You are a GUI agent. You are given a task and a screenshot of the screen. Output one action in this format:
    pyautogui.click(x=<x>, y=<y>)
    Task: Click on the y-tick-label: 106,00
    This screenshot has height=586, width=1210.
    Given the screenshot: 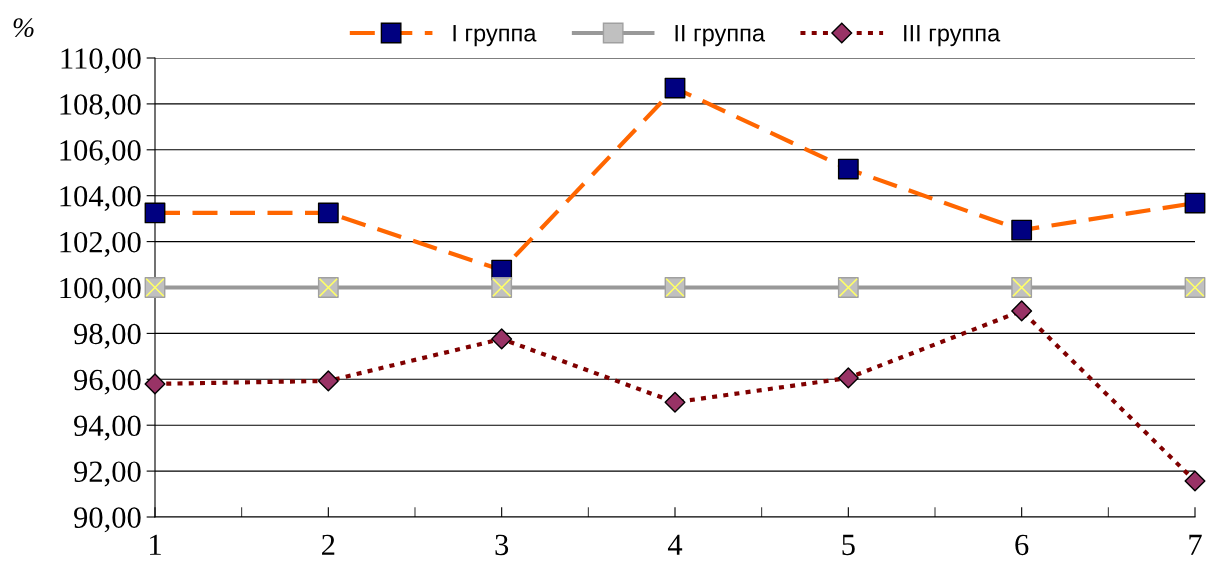 What is the action you would take?
    pyautogui.click(x=100, y=153)
    